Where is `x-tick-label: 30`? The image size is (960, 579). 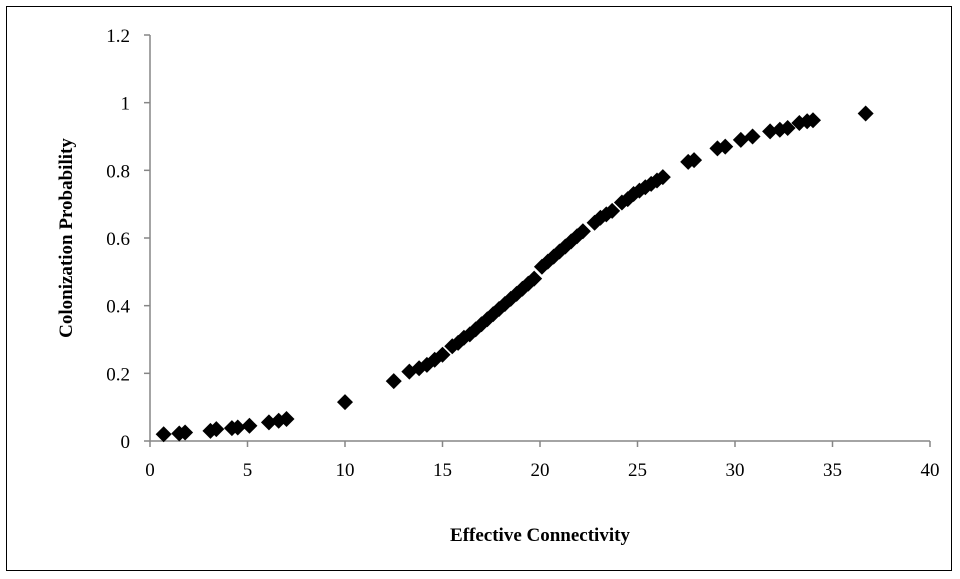
x-tick-label: 30 is located at coordinates (735, 470).